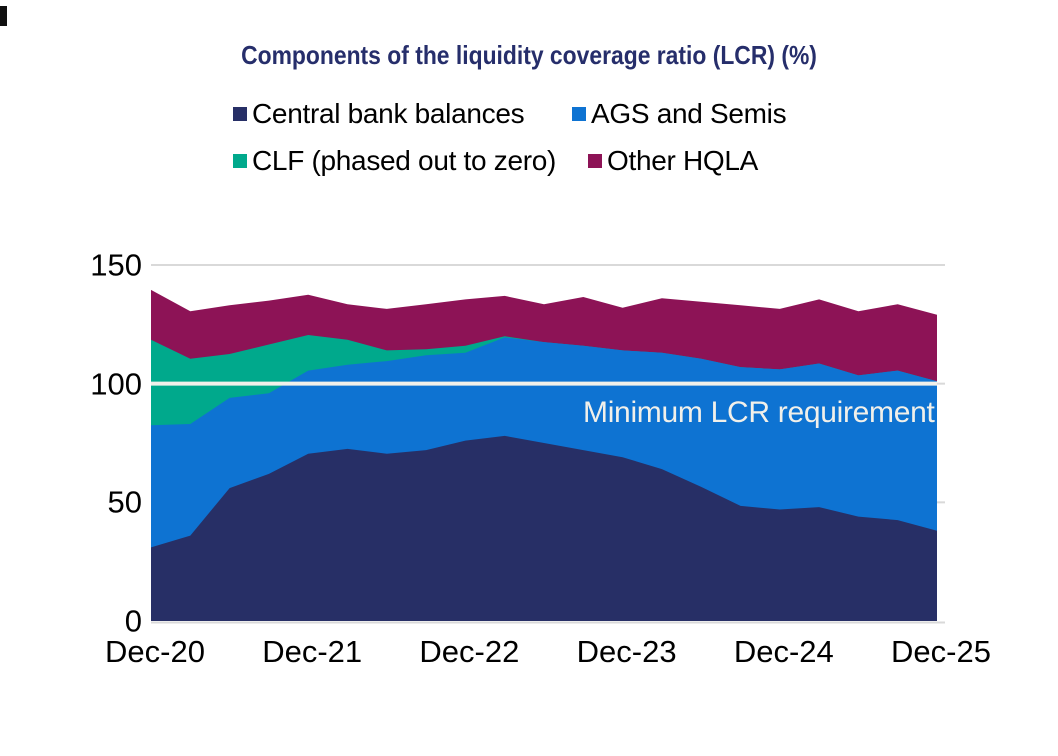 Image resolution: width=1058 pixels, height=756 pixels. Describe the element at coordinates (240, 161) in the screenshot. I see `legend-swatch-clf` at that location.